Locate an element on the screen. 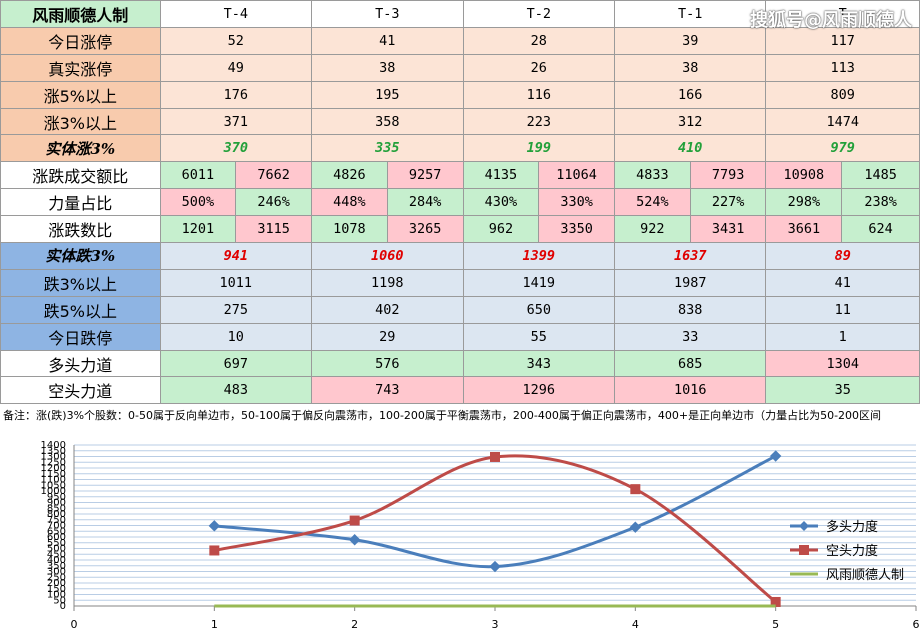  pair-cell: 500% is located at coordinates (198, 202).